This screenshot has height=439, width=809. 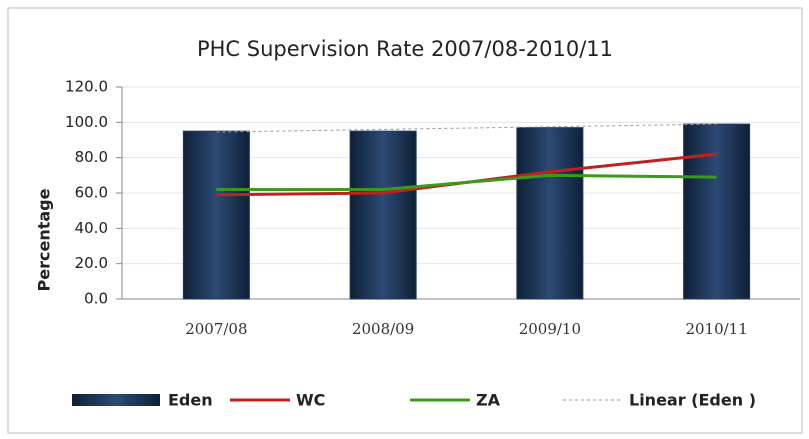 What do you see at coordinates (466, 128) in the screenshot?
I see `trend-line` at bounding box center [466, 128].